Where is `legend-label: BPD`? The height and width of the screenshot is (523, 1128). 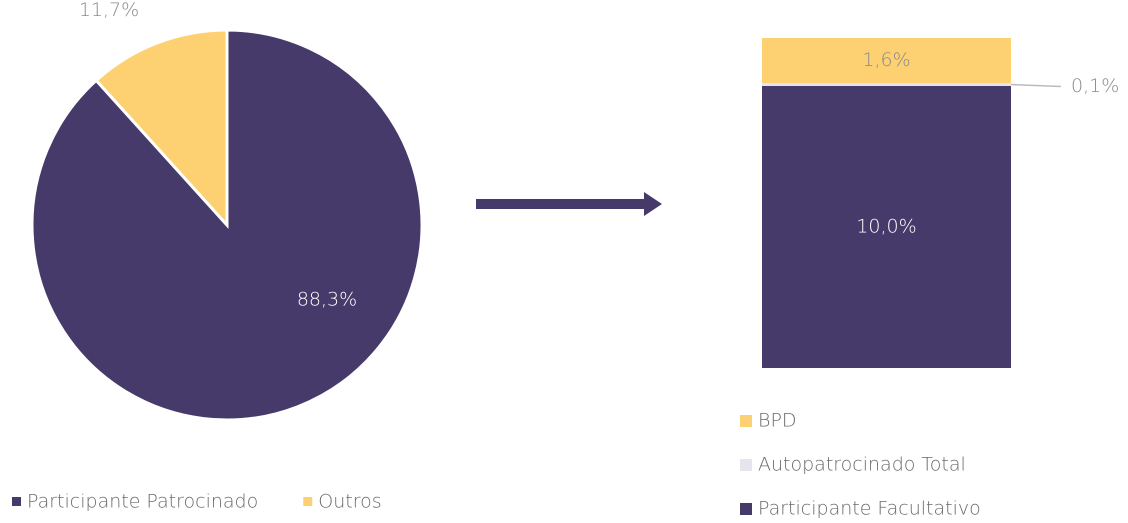
legend-label: BPD is located at coordinates (777, 421).